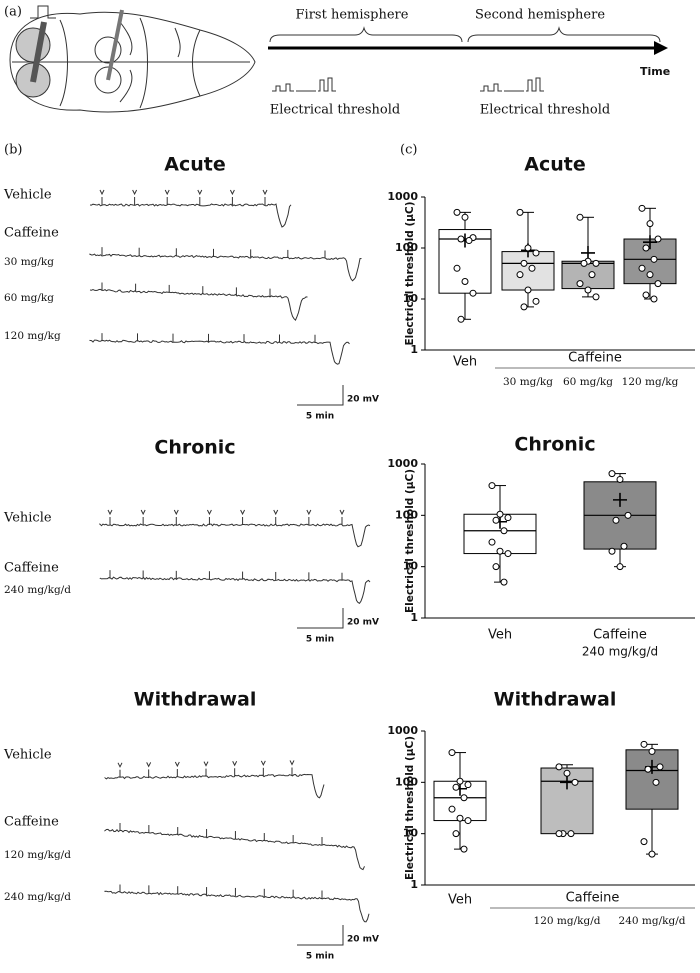  Describe the element at coordinates (652, 921) in the screenshot. I see `x-tick-label: 240 mg/kg/d` at that location.